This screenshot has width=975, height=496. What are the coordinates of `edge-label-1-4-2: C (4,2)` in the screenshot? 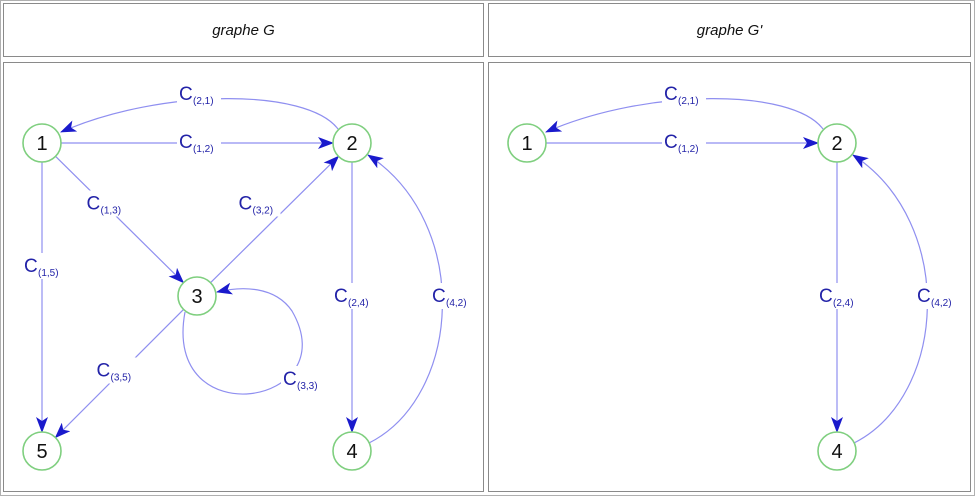 It's located at (937, 296).